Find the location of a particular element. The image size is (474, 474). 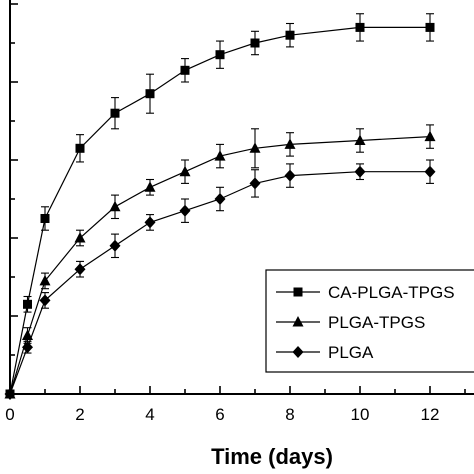

legend-label: CA-PLGA-TPGS is located at coordinates (391, 292).